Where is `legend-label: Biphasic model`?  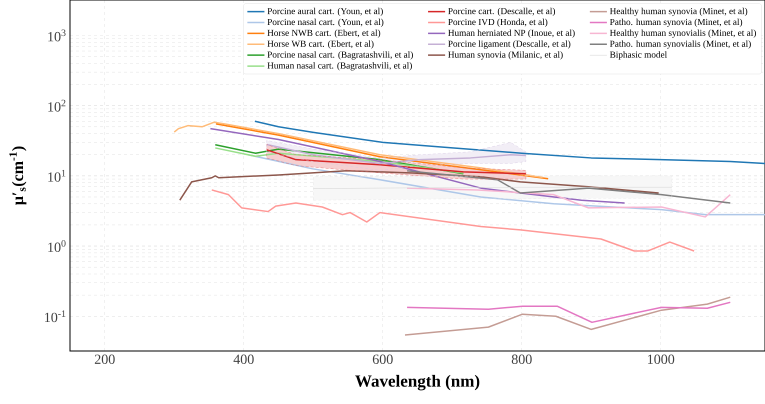
legend-label: Biphasic model is located at coordinates (638, 55).